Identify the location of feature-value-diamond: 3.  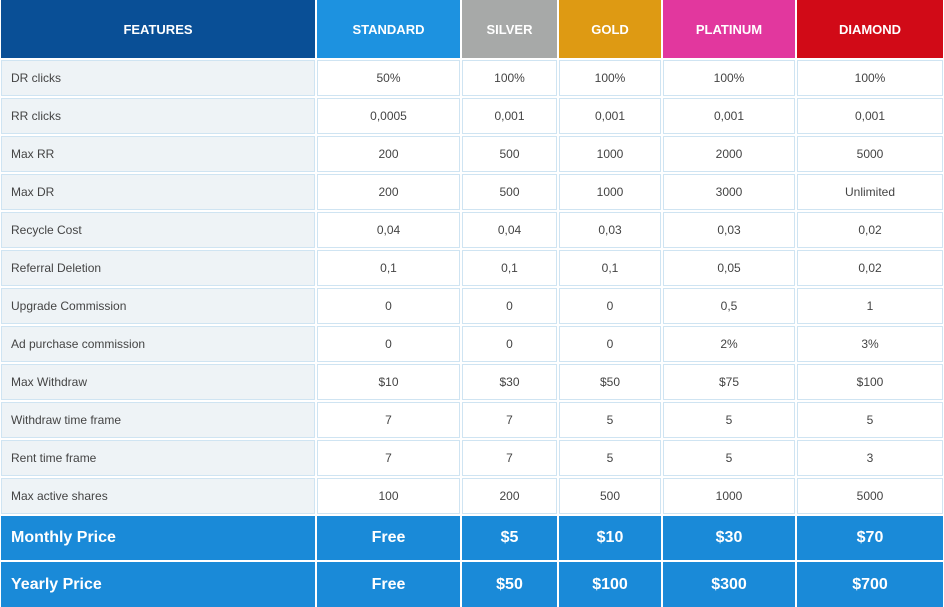
(870, 458).